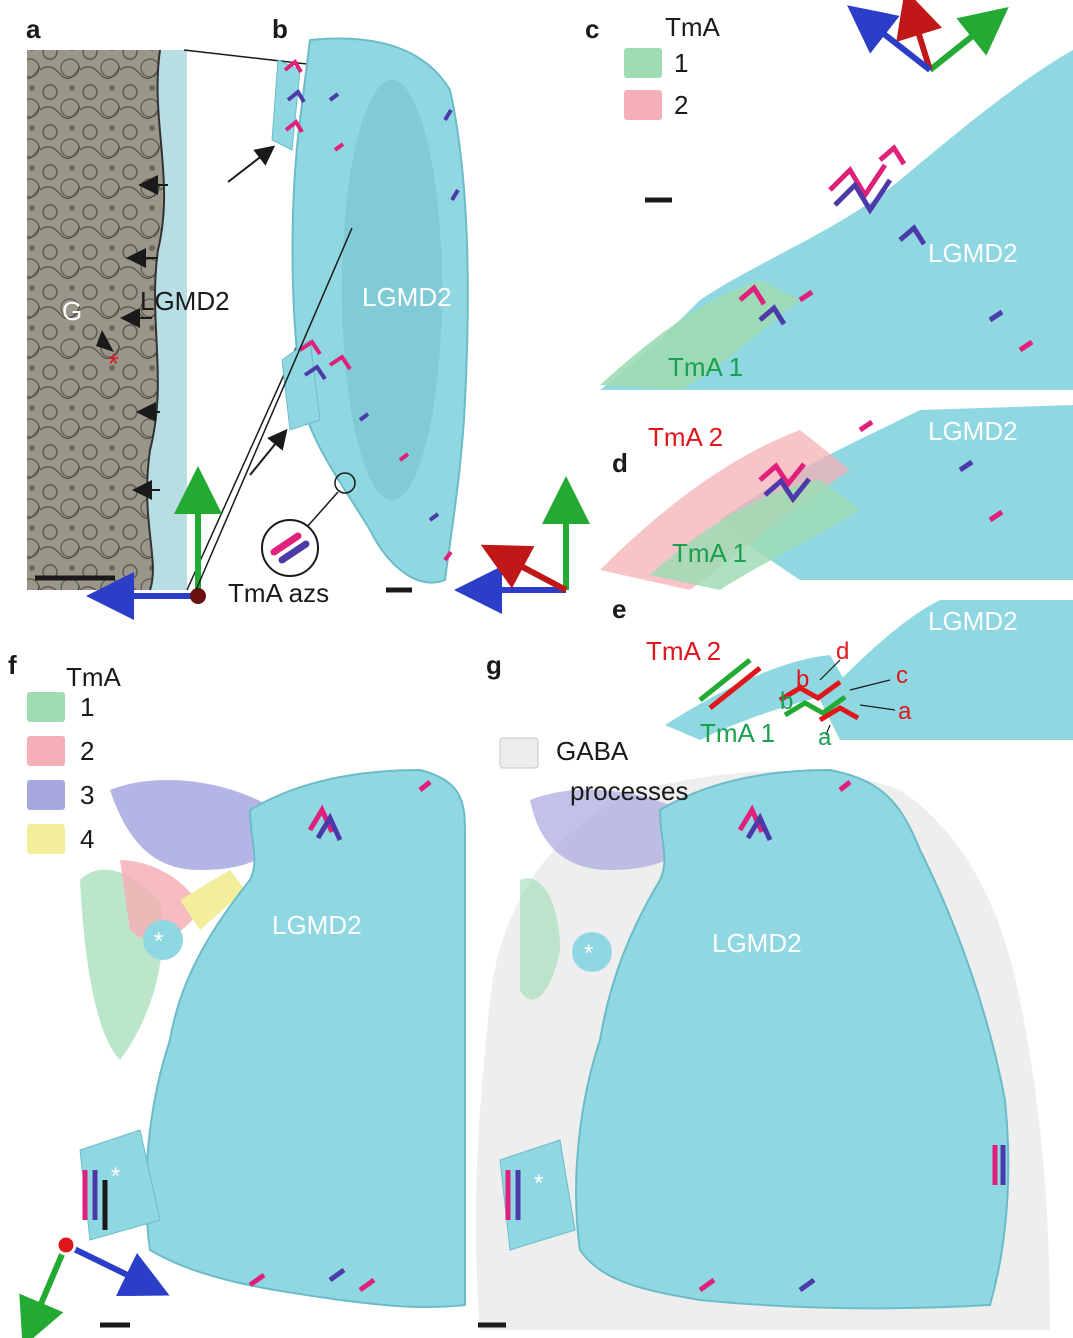  I want to click on legend-gaba-line2: processes, so click(629, 791).